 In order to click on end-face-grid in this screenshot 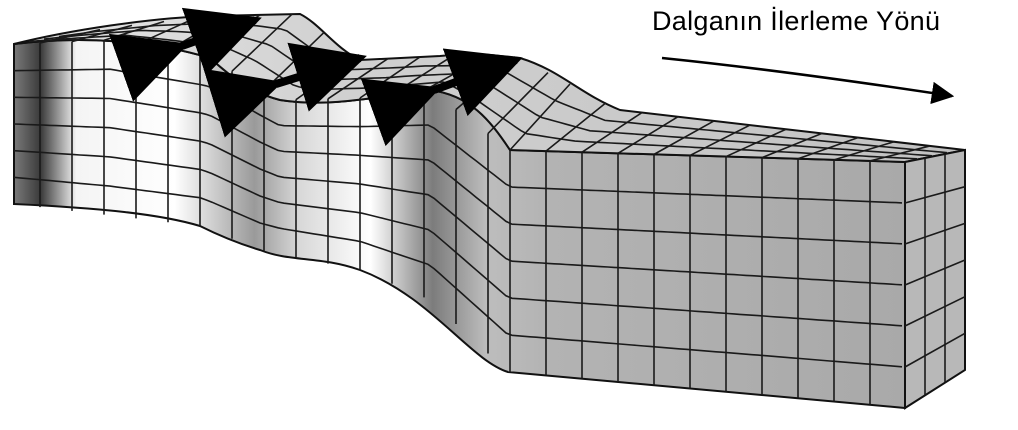, I will do `click(935, 275)`.